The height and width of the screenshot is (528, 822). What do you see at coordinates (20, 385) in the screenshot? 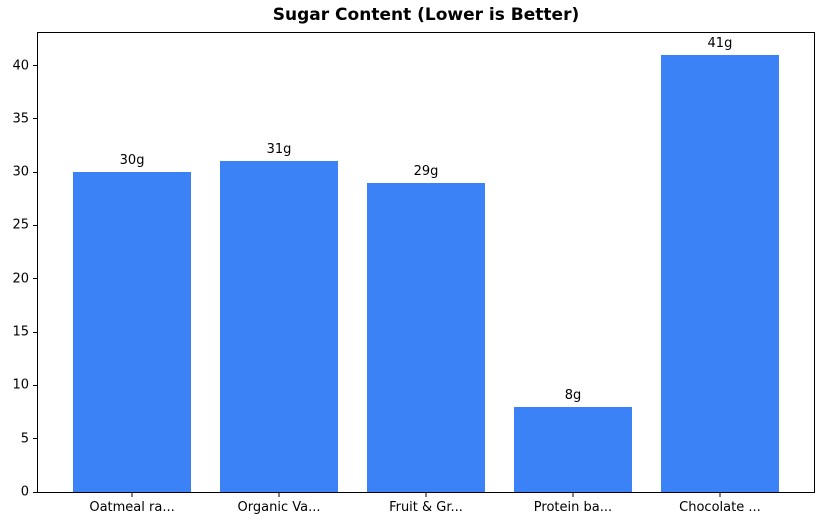
I see `y-tick-label: 10` at bounding box center [20, 385].